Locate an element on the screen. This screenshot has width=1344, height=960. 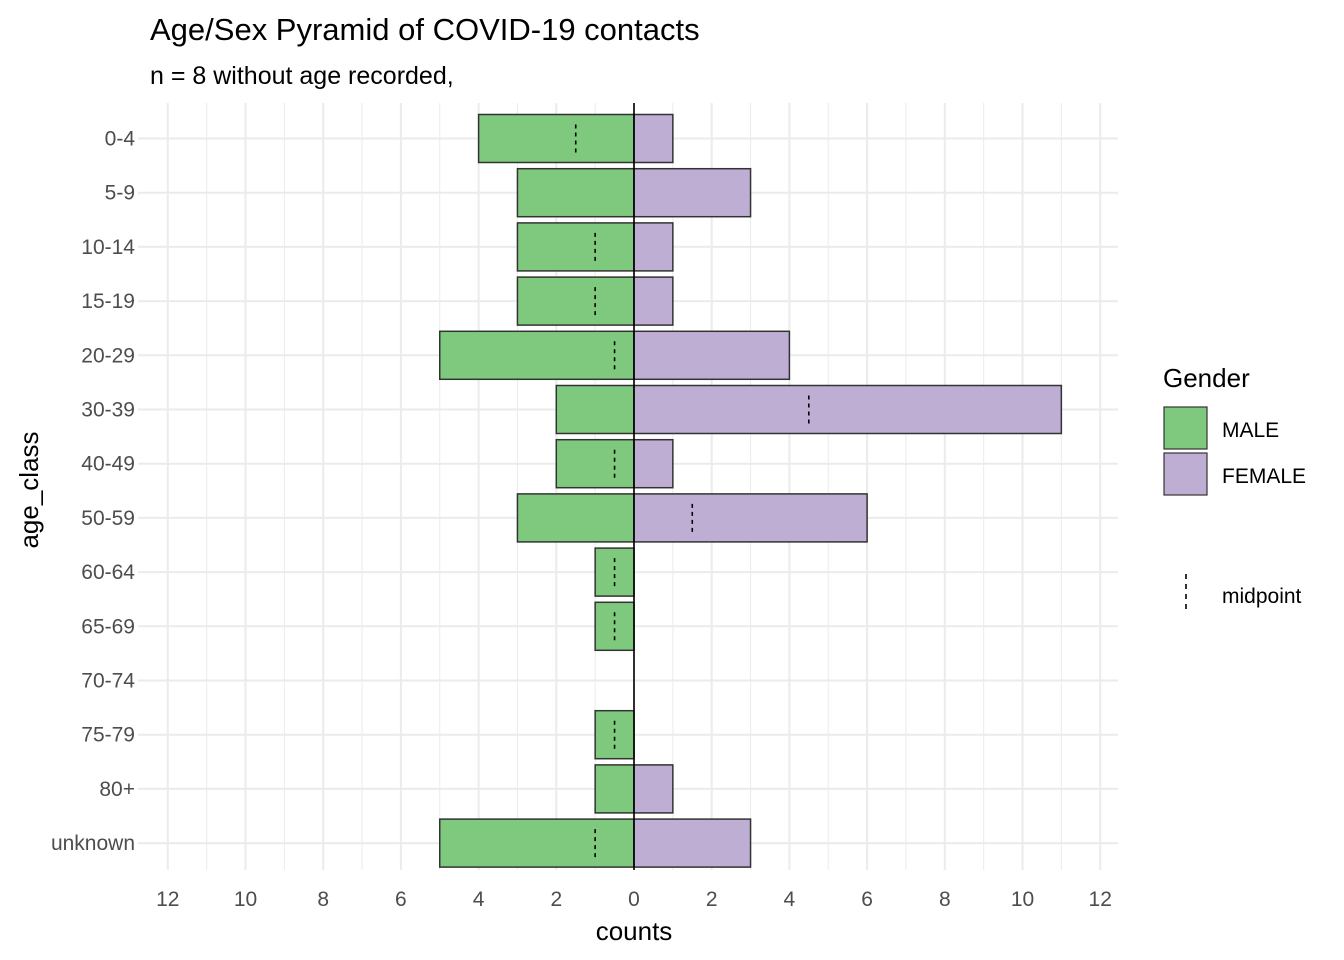
legend-label-female: FEMALE is located at coordinates (1264, 476).